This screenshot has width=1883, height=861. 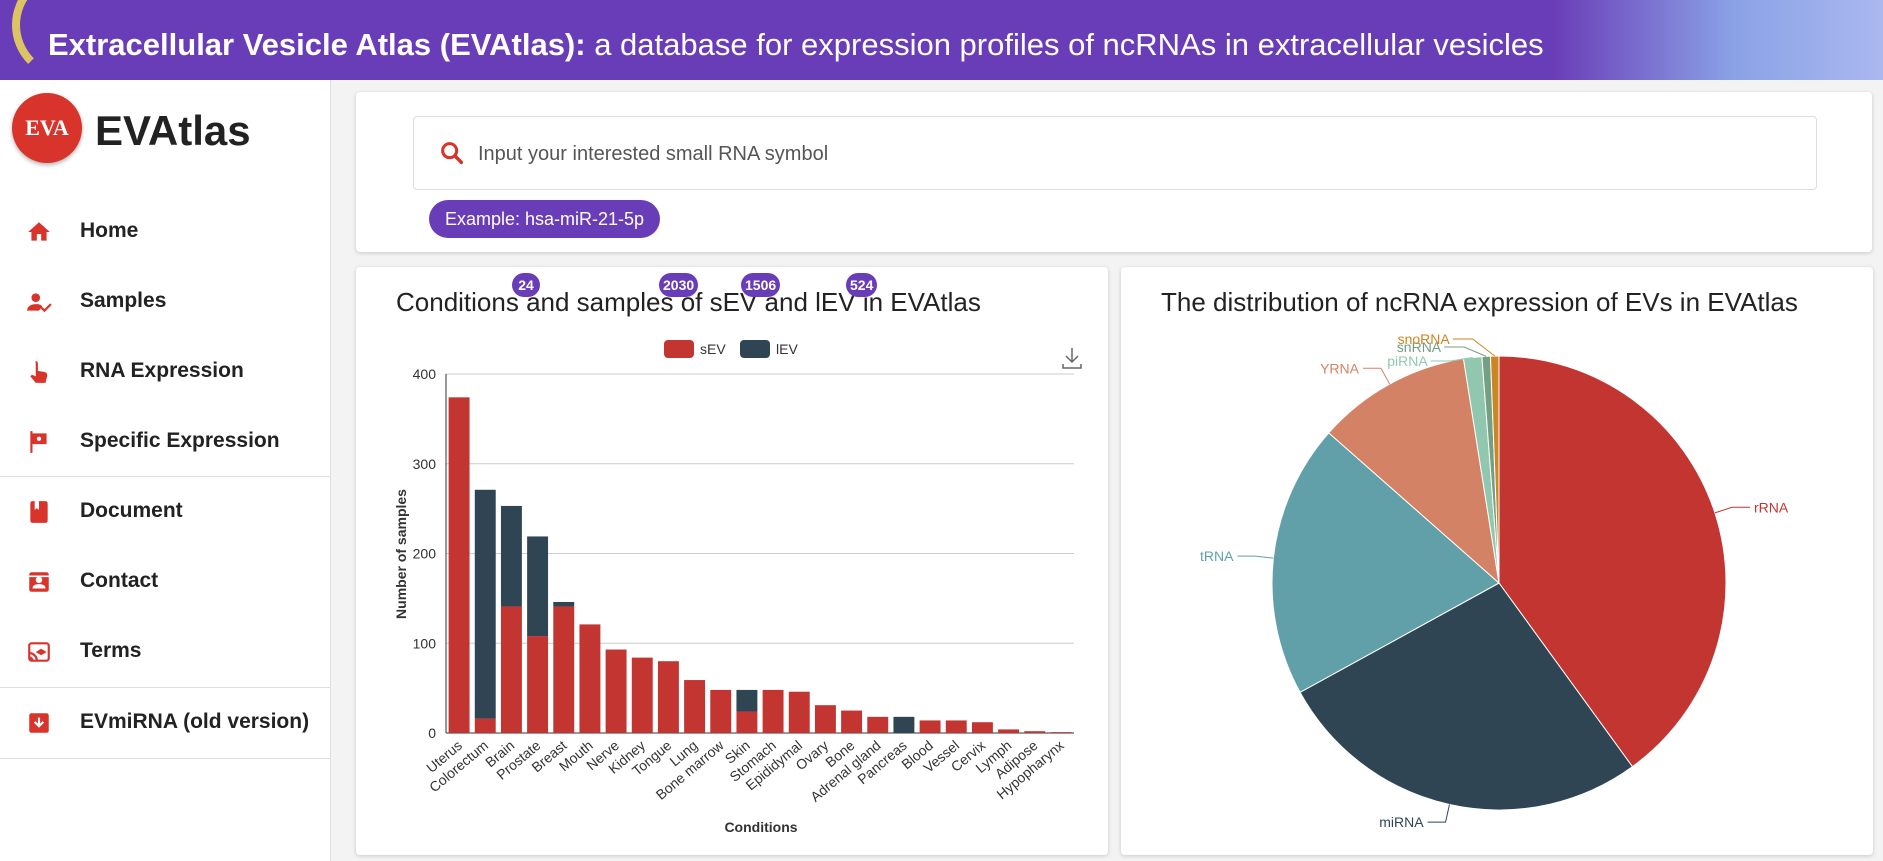 I want to click on search-box, so click(x=1115, y=153).